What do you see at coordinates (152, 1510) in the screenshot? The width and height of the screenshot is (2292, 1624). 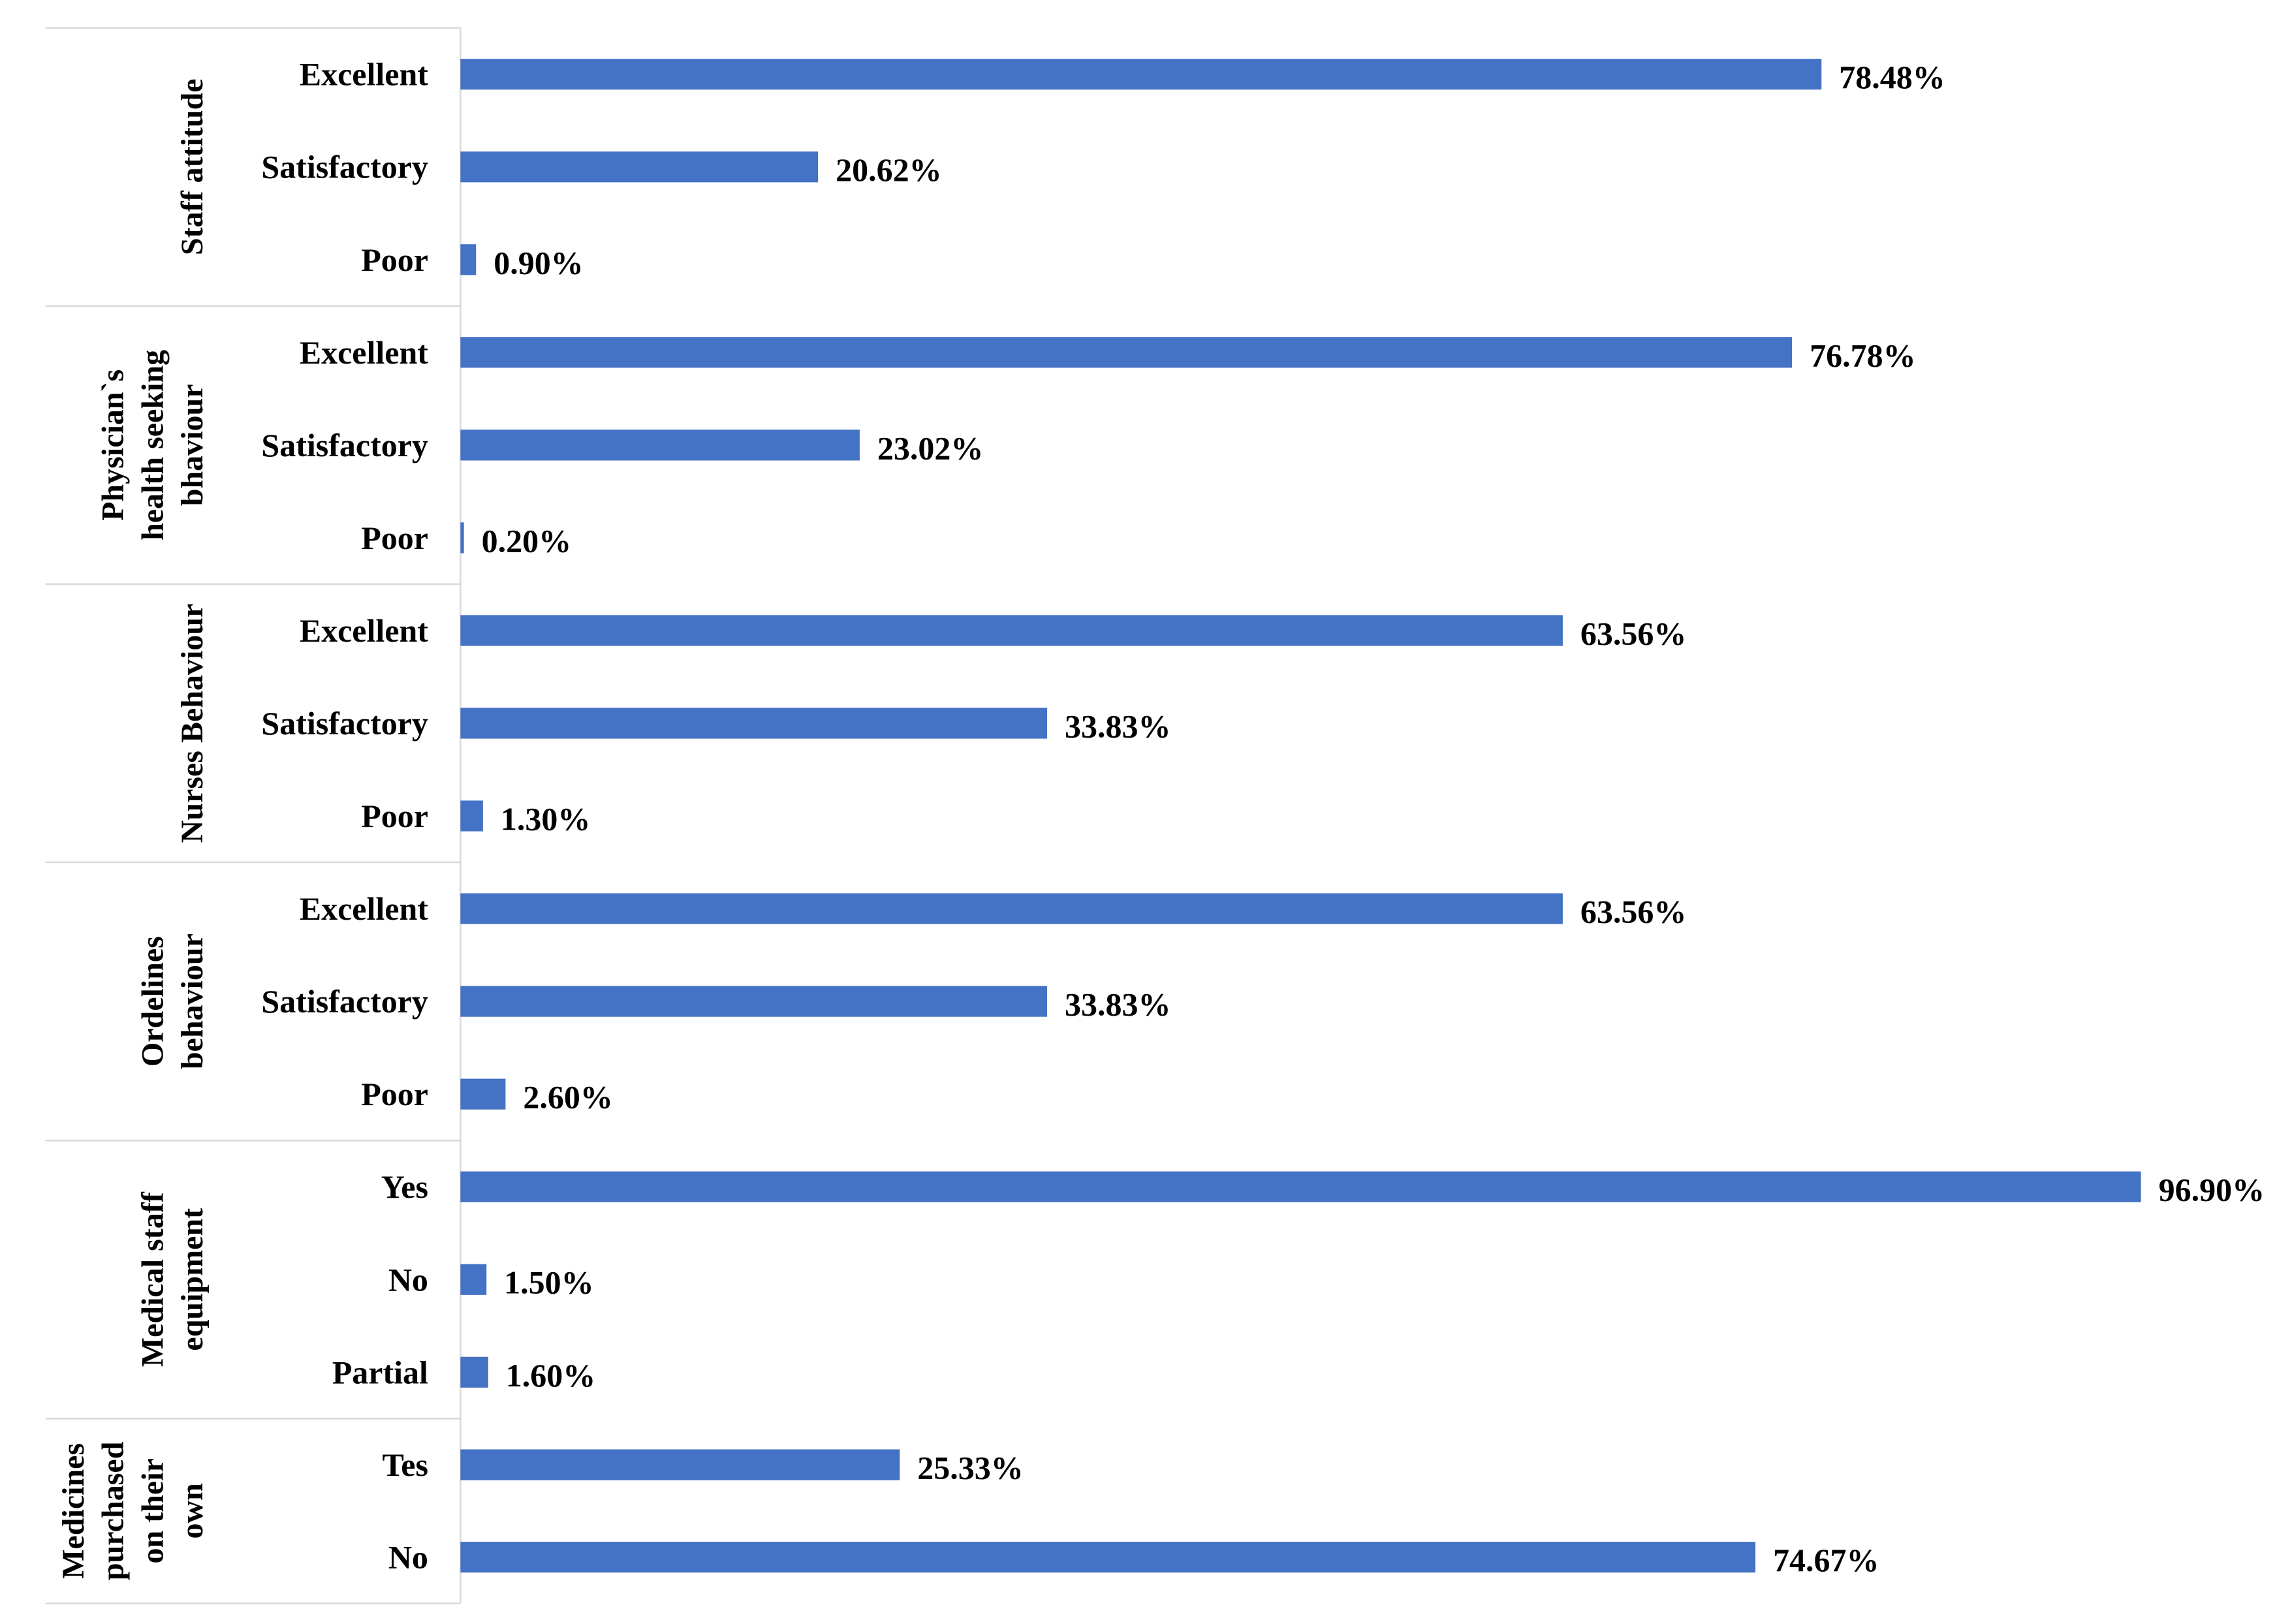 I see `group-label-line: on their` at bounding box center [152, 1510].